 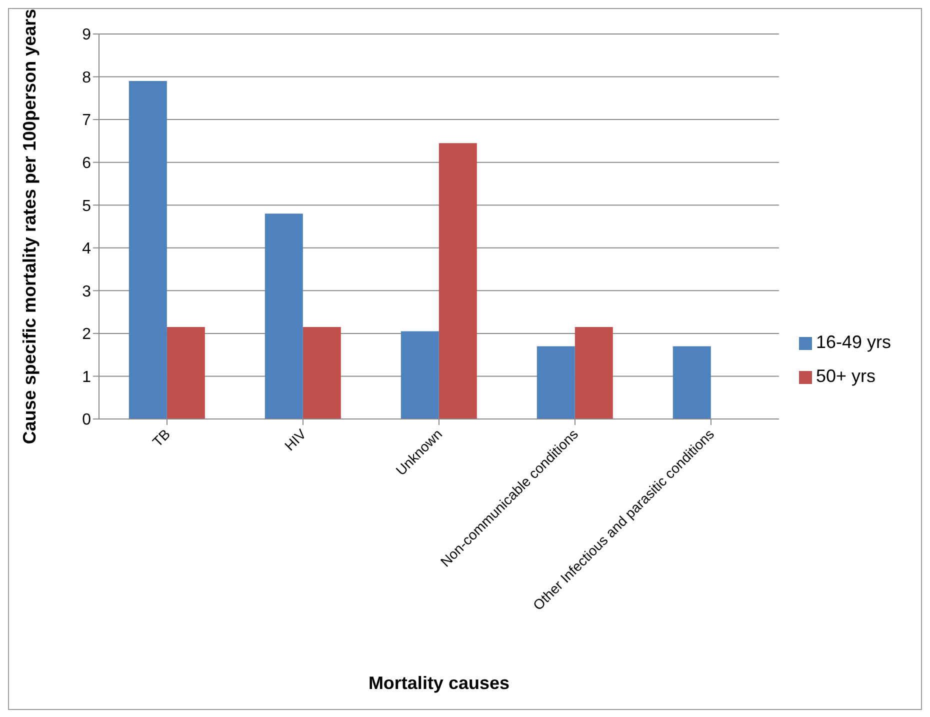 What do you see at coordinates (87, 291) in the screenshot?
I see `y-tick-label: 3` at bounding box center [87, 291].